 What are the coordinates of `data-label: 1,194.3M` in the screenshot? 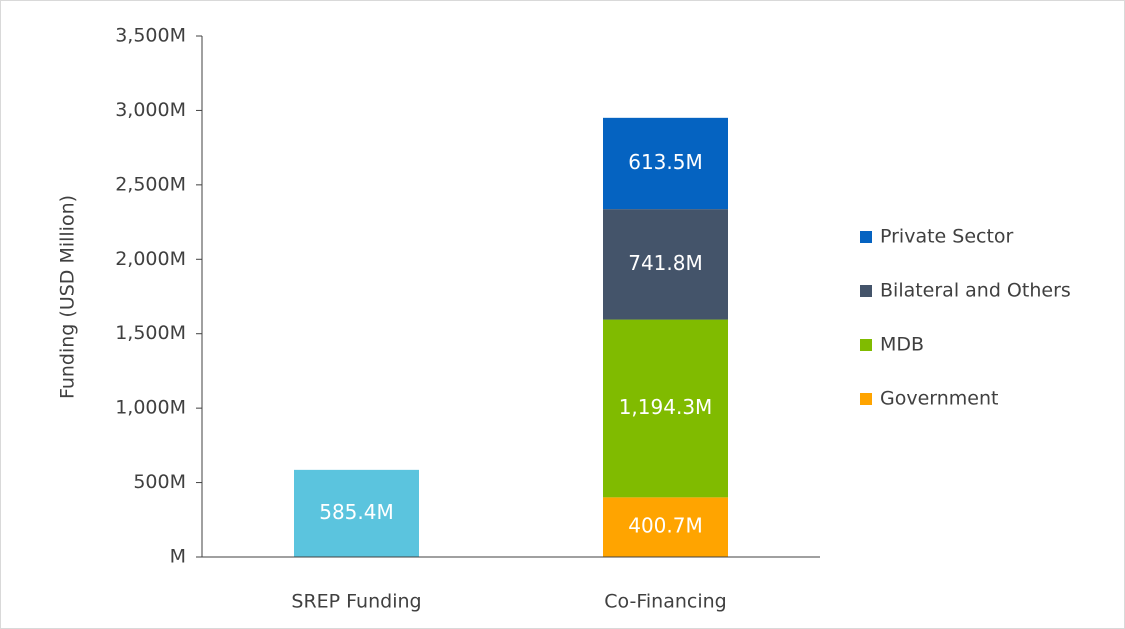 It's located at (666, 407).